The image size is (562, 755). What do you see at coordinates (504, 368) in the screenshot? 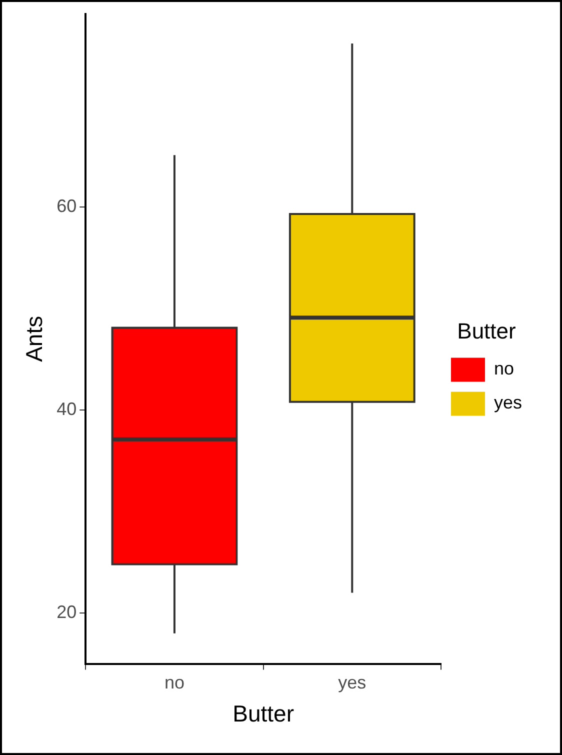
I see `legend-label: no` at bounding box center [504, 368].